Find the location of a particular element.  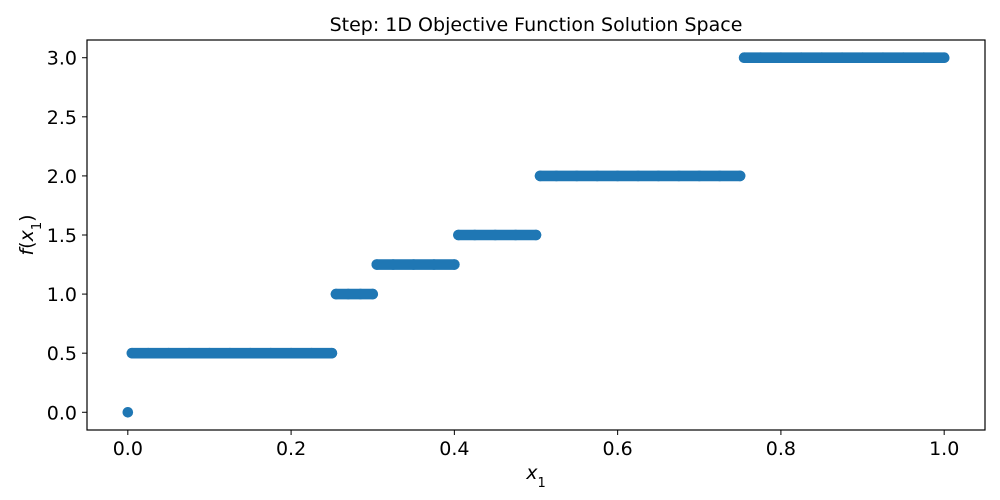

y-tick-label-1: 0.5 is located at coordinates (62, 354).